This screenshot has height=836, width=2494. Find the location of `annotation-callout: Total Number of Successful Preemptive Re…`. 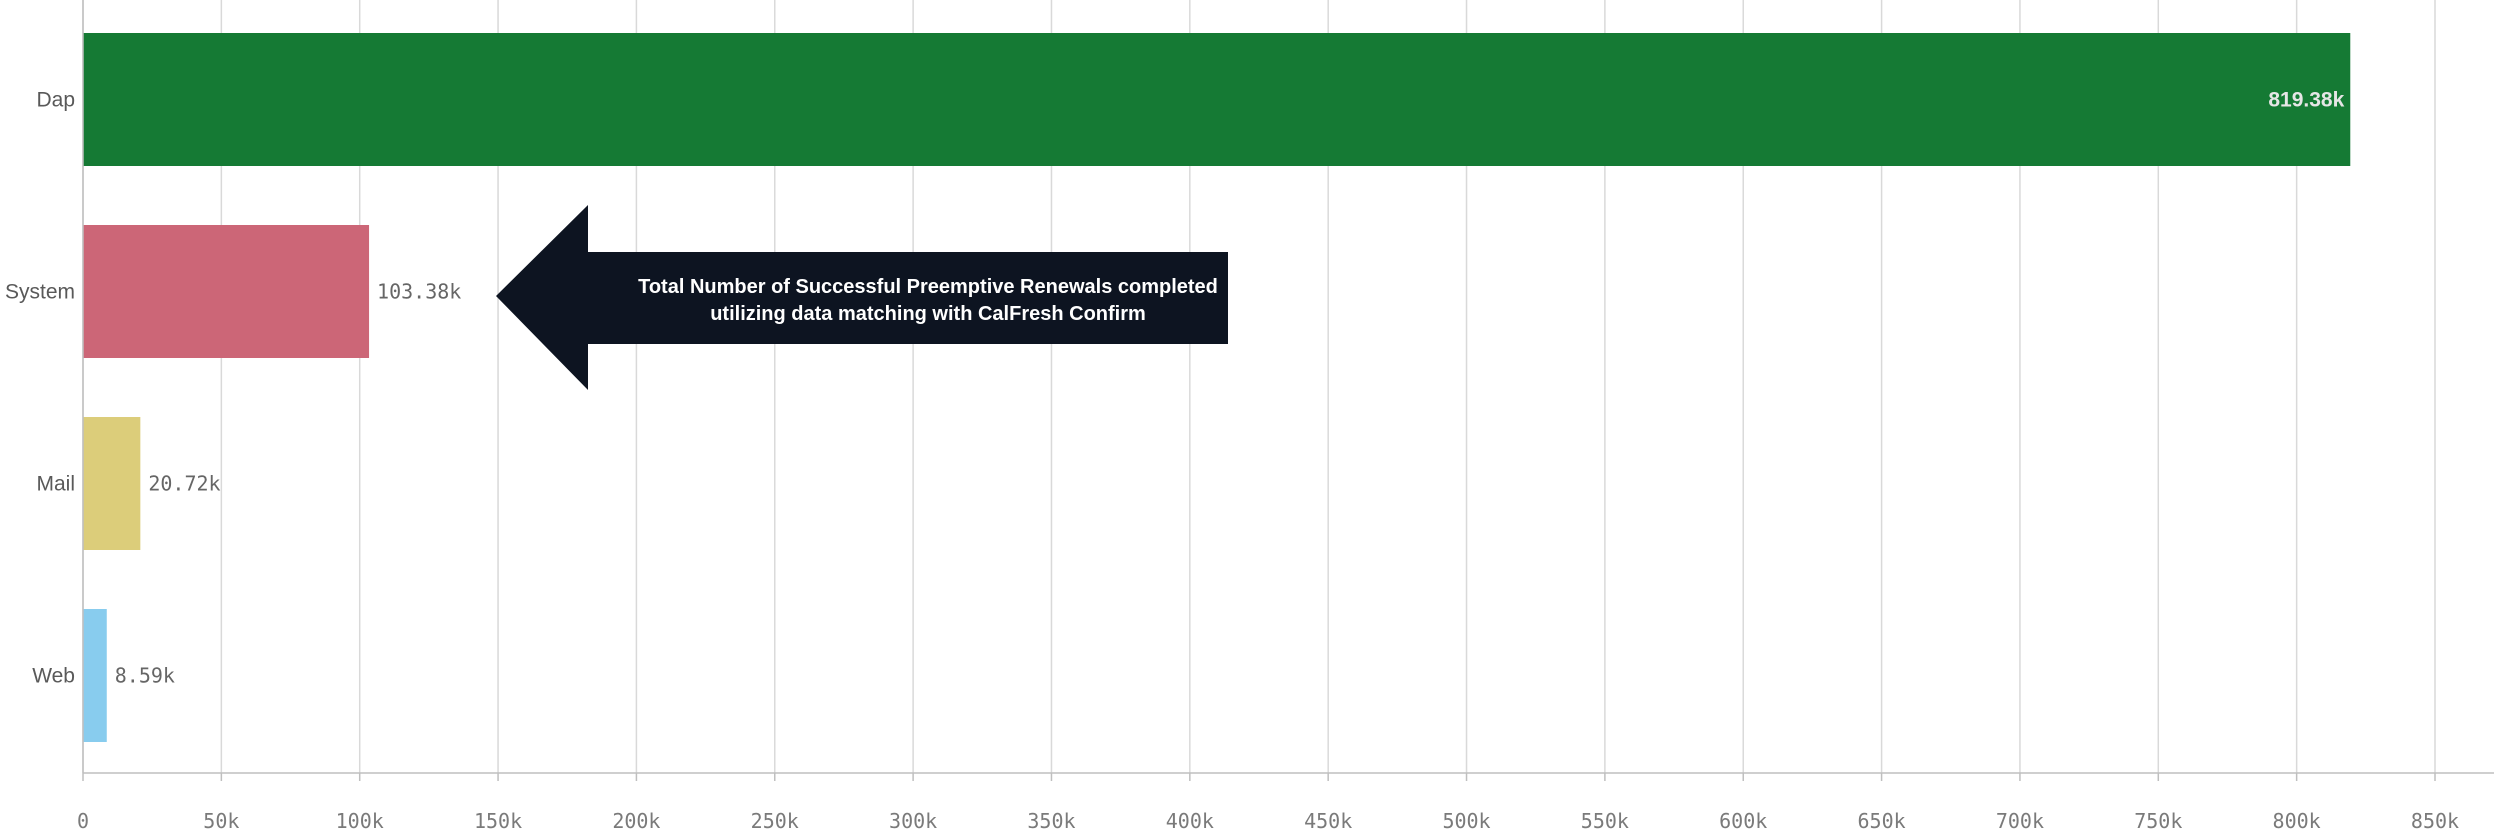

annotation-callout: Total Number of Successful Preemptive Re… is located at coordinates (862, 297).